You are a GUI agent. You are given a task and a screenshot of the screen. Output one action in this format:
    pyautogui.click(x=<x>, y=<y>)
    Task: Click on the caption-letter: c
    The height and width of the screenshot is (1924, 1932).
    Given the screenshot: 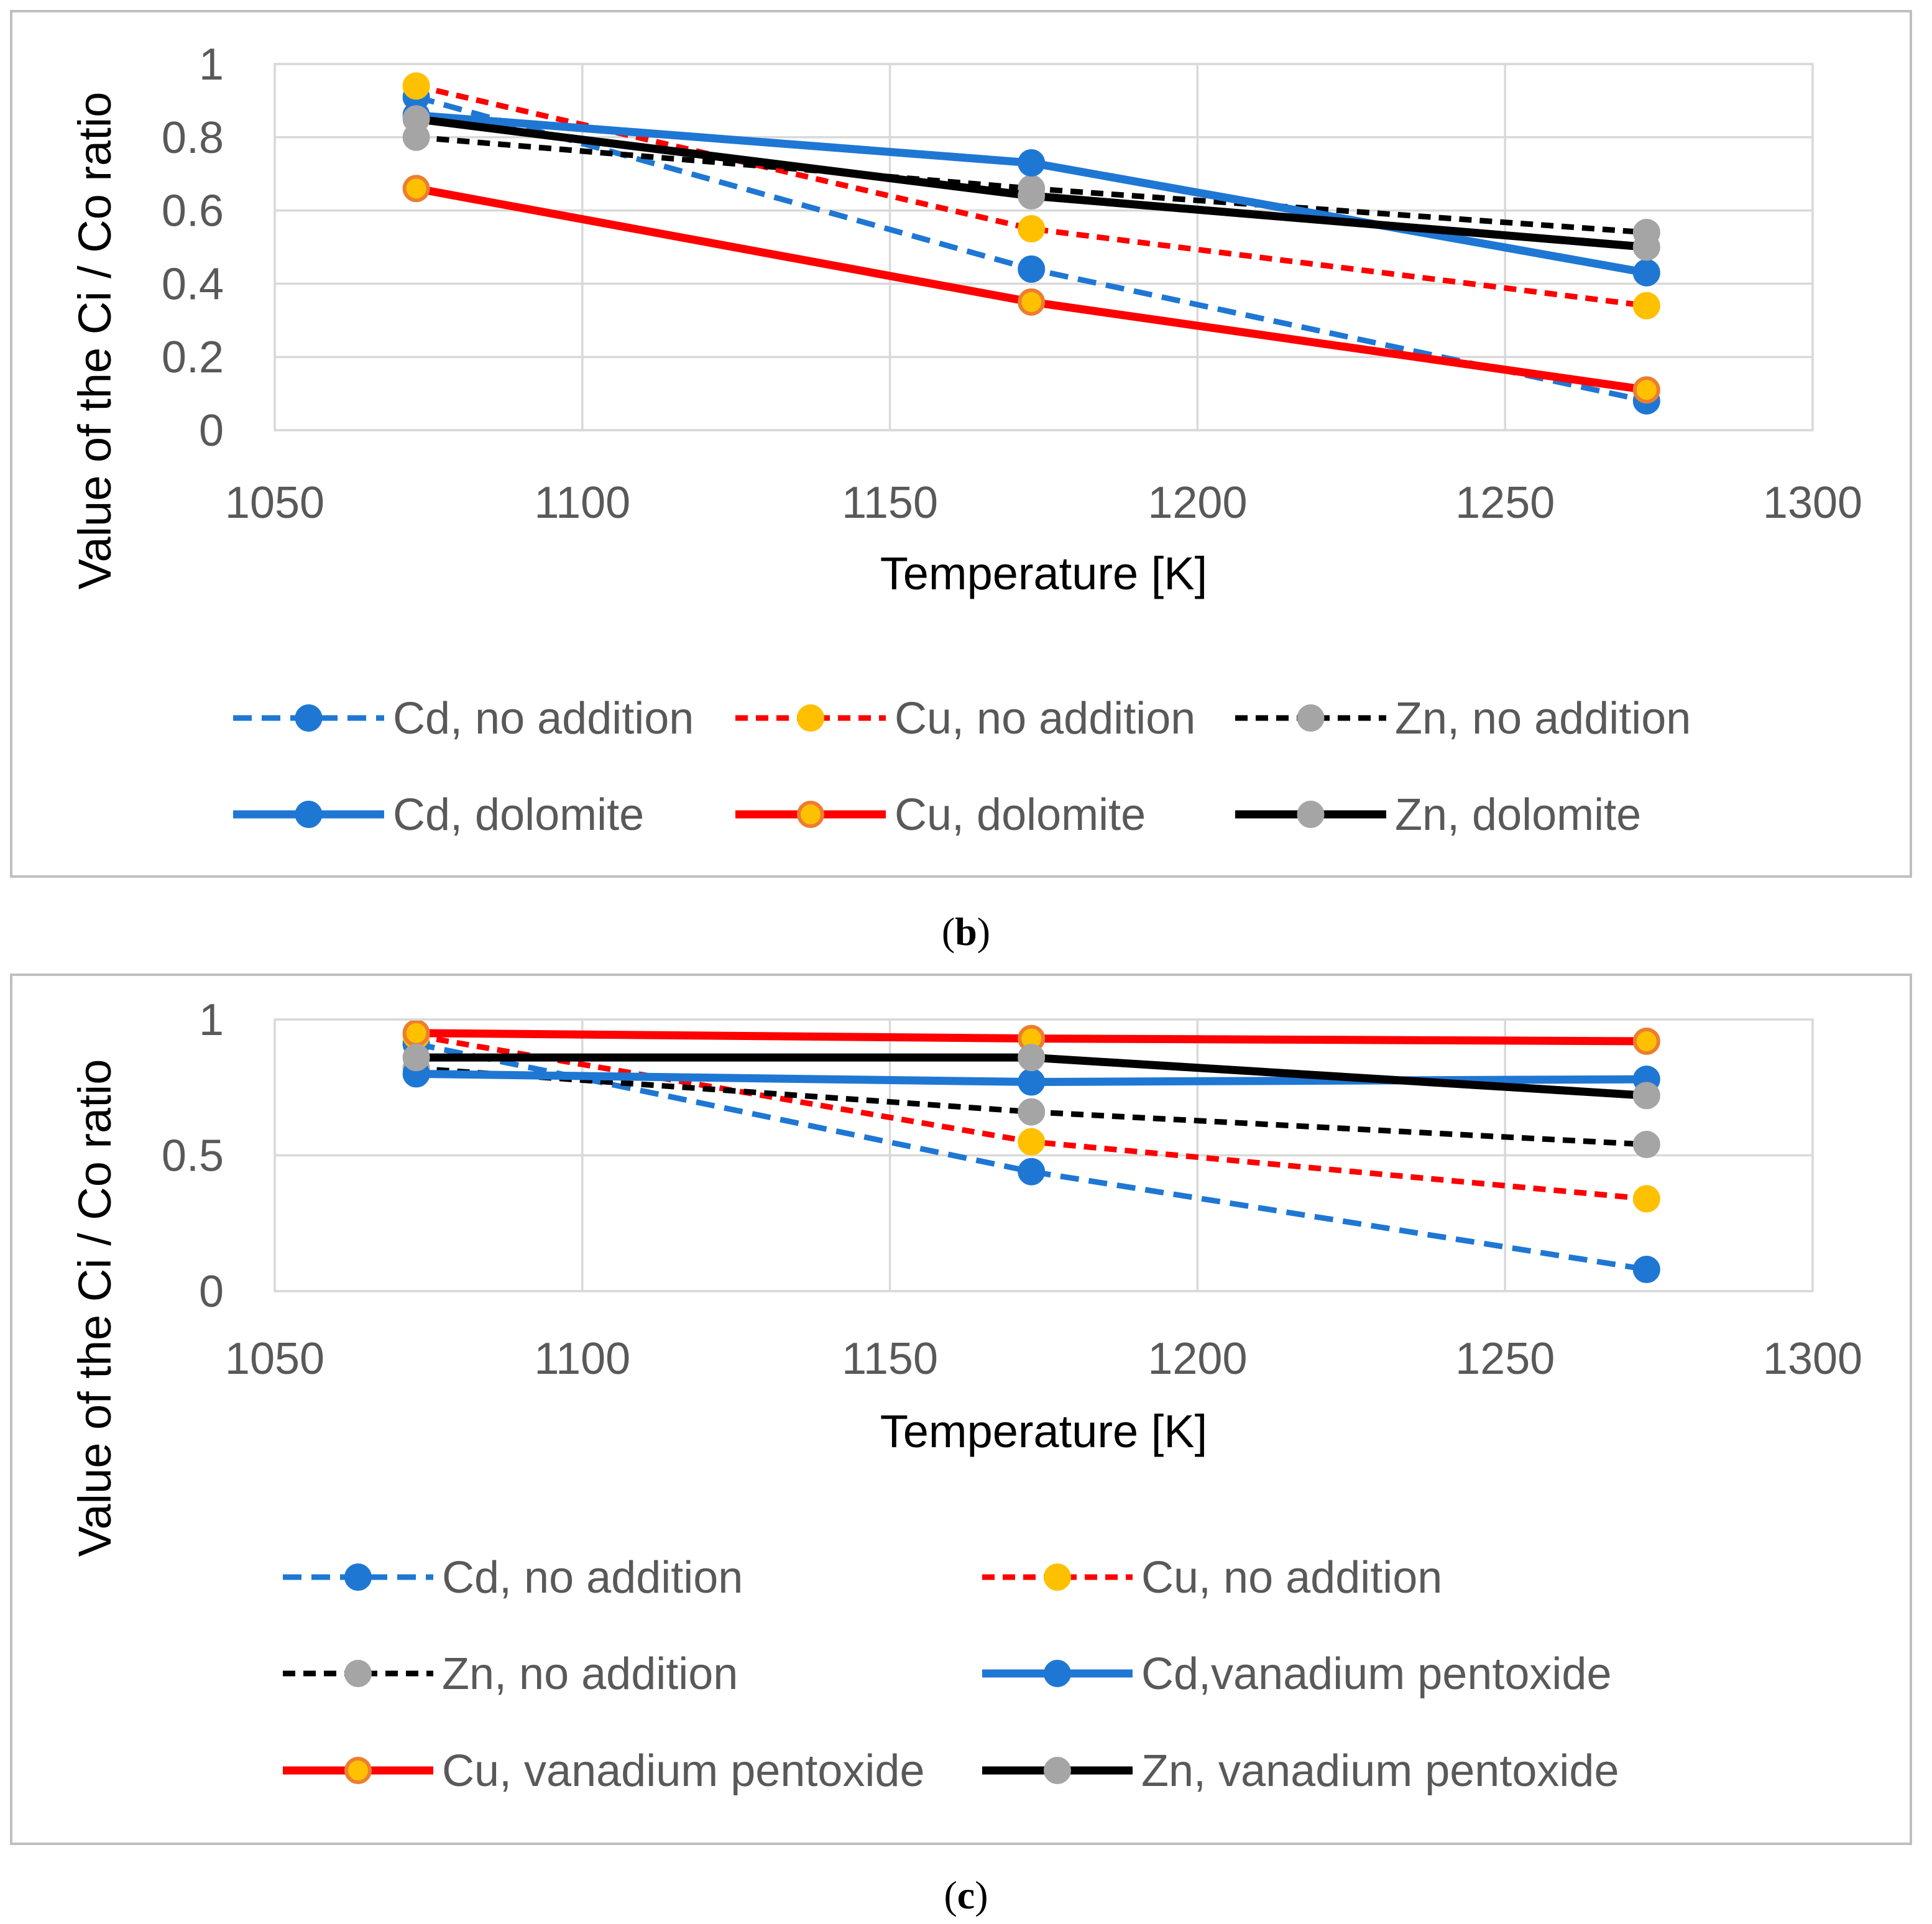 What is the action you would take?
    pyautogui.click(x=966, y=1895)
    